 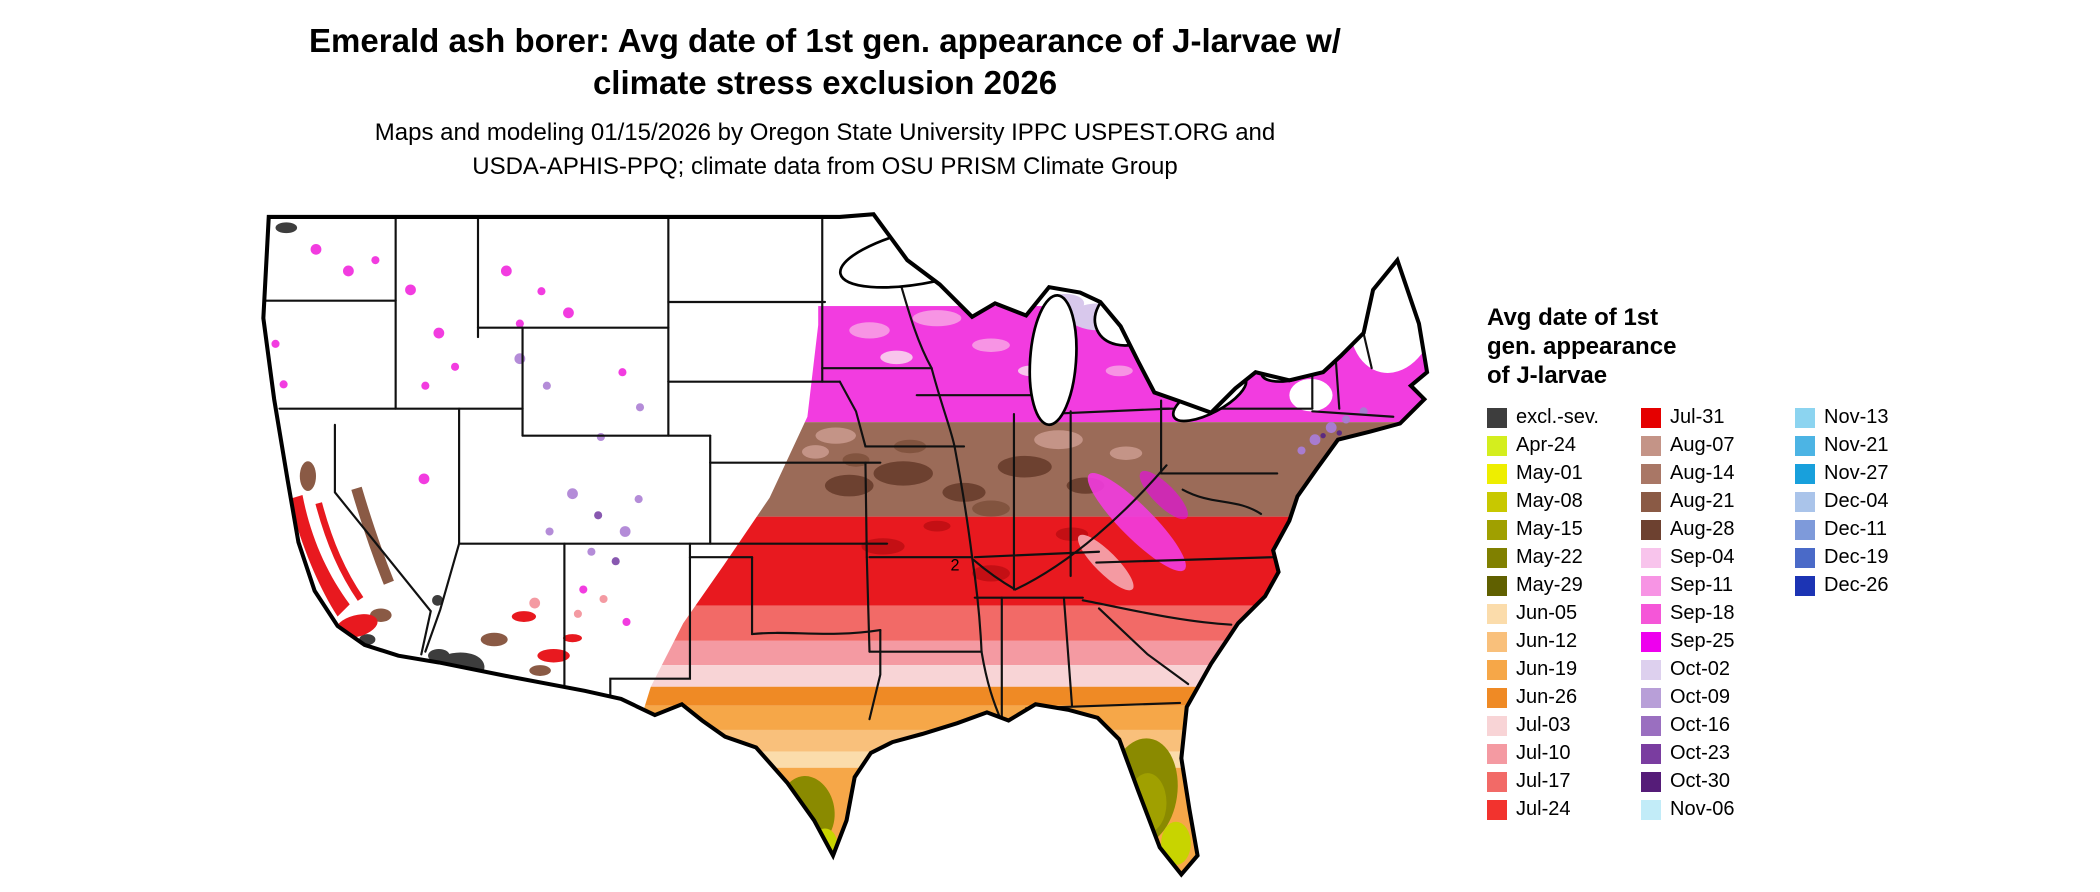 What do you see at coordinates (1547, 375) in the screenshot?
I see `legend-title-line-3: of J-larvae` at bounding box center [1547, 375].